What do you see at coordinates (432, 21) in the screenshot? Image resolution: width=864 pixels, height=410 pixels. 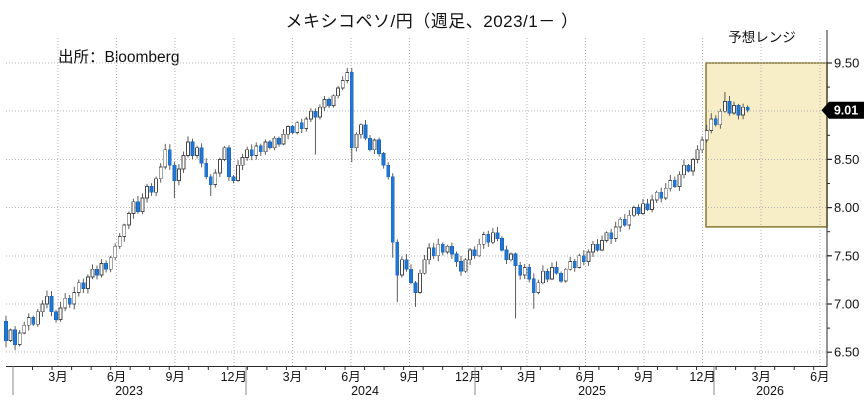 I see `chart-title: メキシコペソ/円（週足、2023/1－ ）` at bounding box center [432, 21].